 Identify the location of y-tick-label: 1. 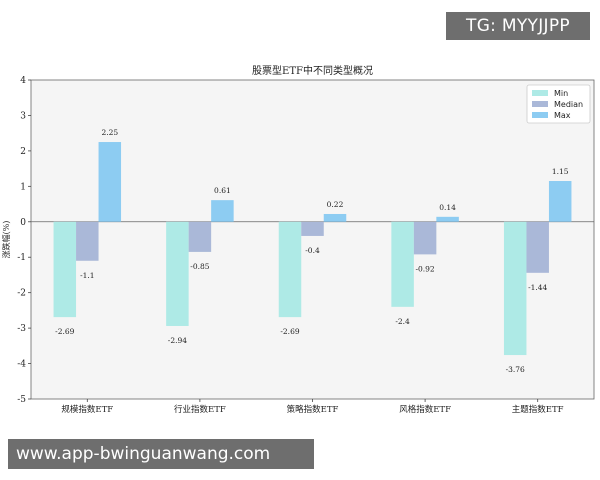
(23, 187).